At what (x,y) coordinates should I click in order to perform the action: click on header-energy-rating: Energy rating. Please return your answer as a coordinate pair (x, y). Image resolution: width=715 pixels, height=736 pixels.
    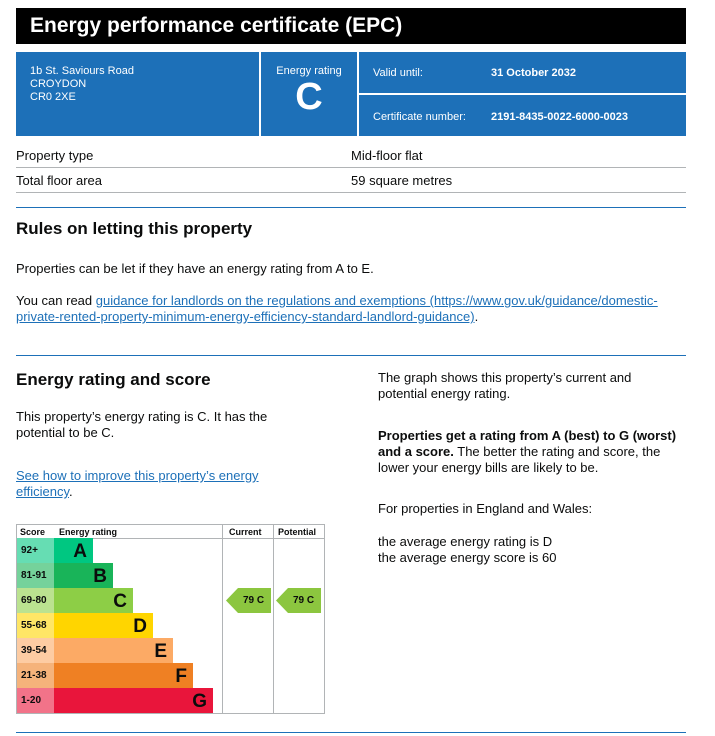
    Looking at the image, I should click on (88, 532).